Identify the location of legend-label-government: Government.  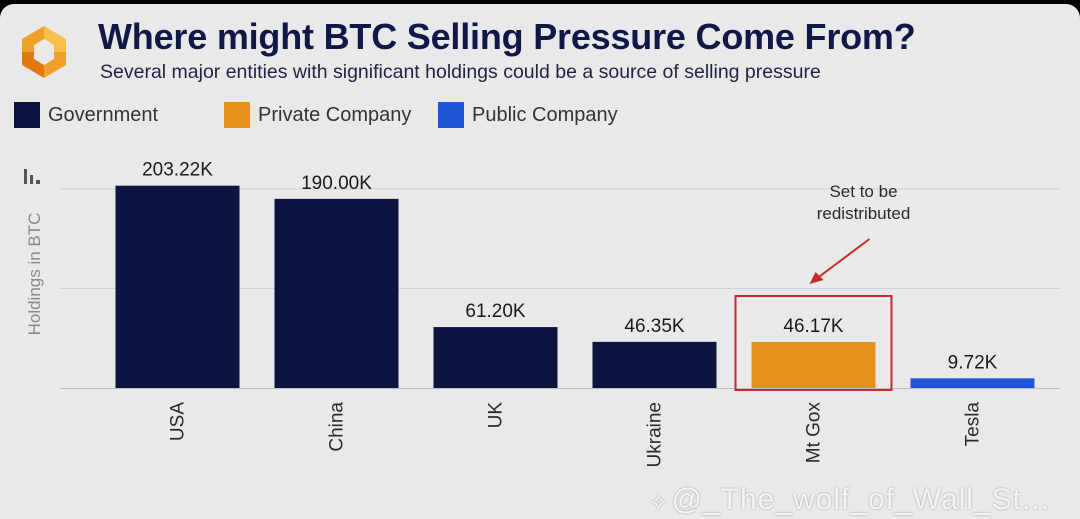
(103, 114).